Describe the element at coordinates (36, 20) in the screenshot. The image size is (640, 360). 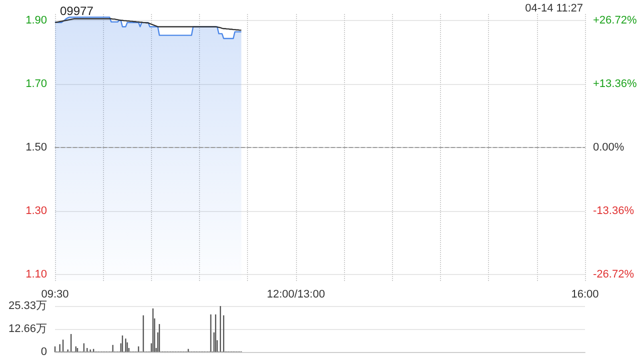
I see `y-tick-label: 1.90` at that location.